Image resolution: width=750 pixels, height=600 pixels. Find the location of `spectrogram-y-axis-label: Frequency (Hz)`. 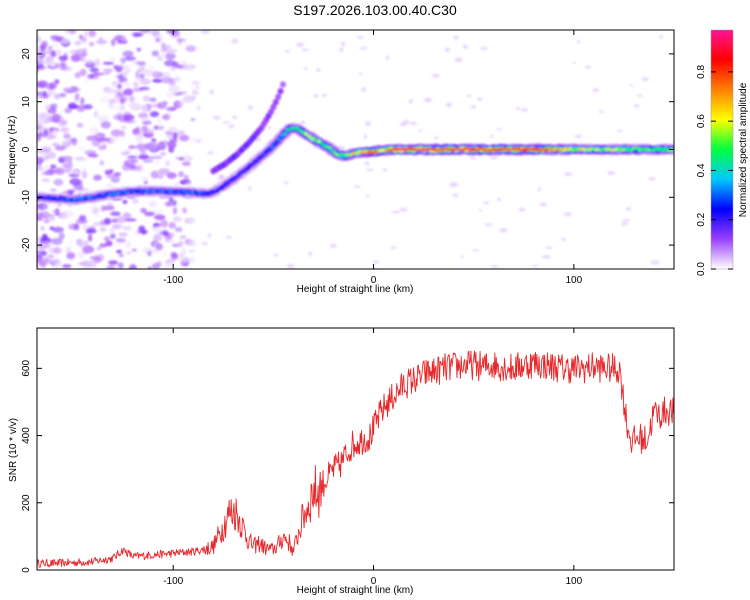

spectrogram-y-axis-label: Frequency (Hz) is located at coordinates (12, 150).